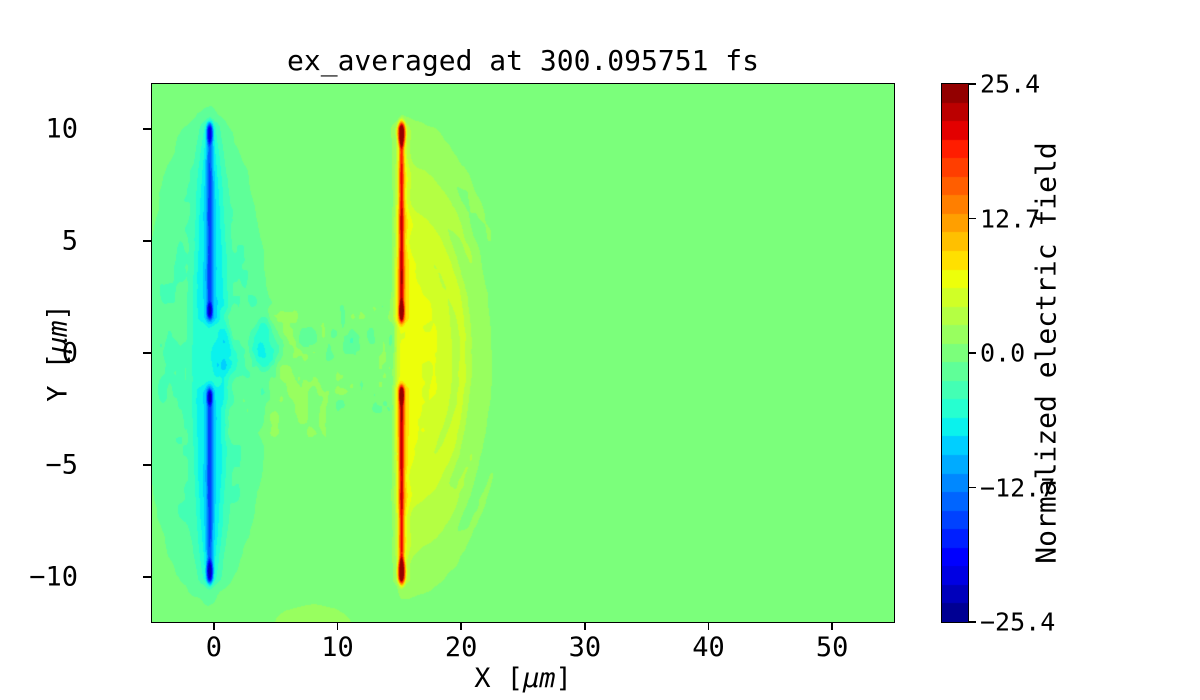  I want to click on x-tick-label: 10, so click(337, 647).